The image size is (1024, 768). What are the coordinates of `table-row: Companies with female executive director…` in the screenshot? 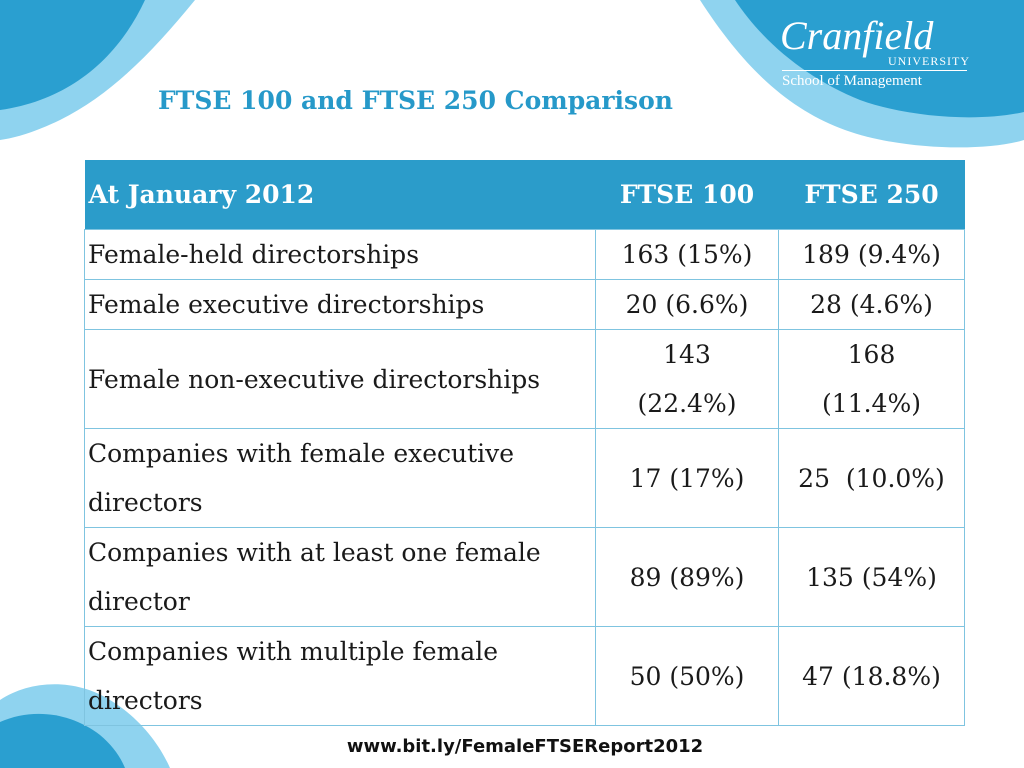 It's located at (524, 478).